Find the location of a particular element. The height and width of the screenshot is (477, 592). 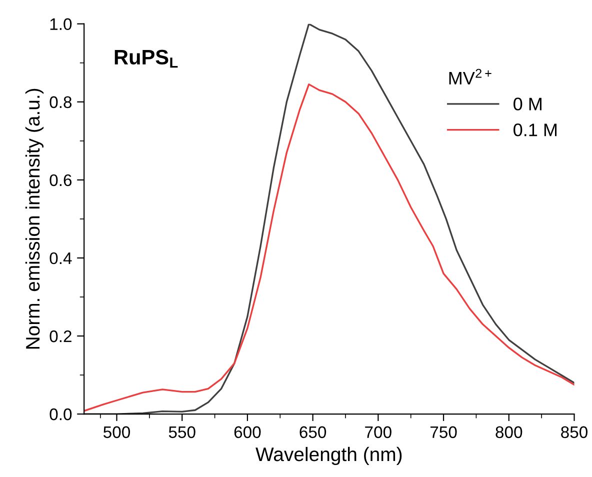

legend-title: MV$^{2+}$ is located at coordinates (470, 76).